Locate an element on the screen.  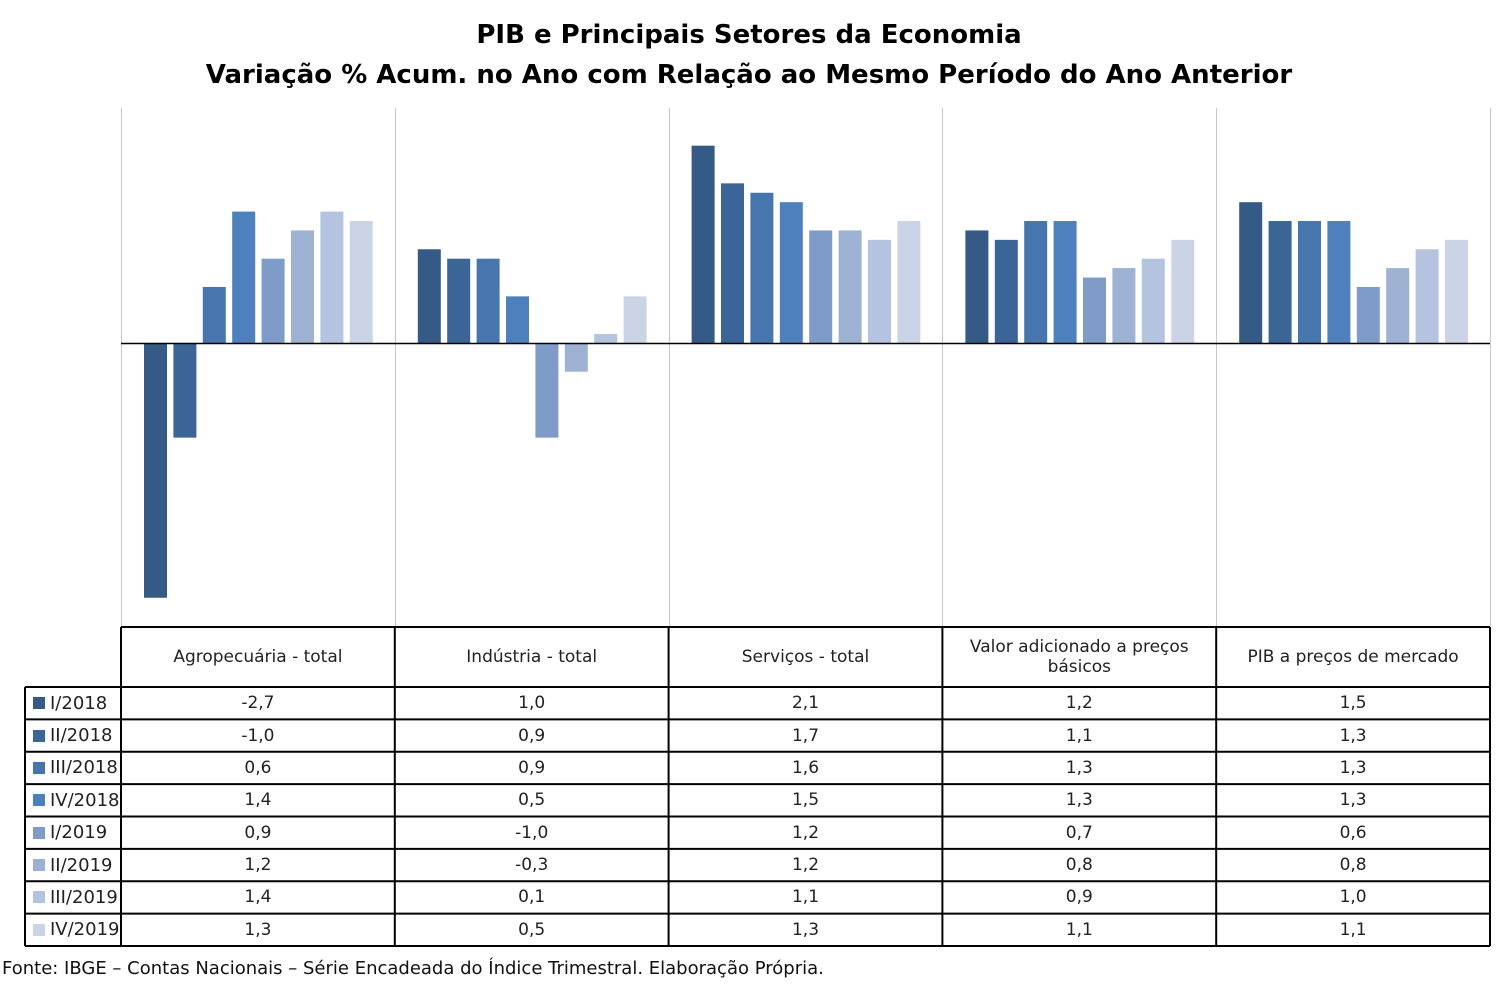
legend-label: I/2019 is located at coordinates (79, 833).